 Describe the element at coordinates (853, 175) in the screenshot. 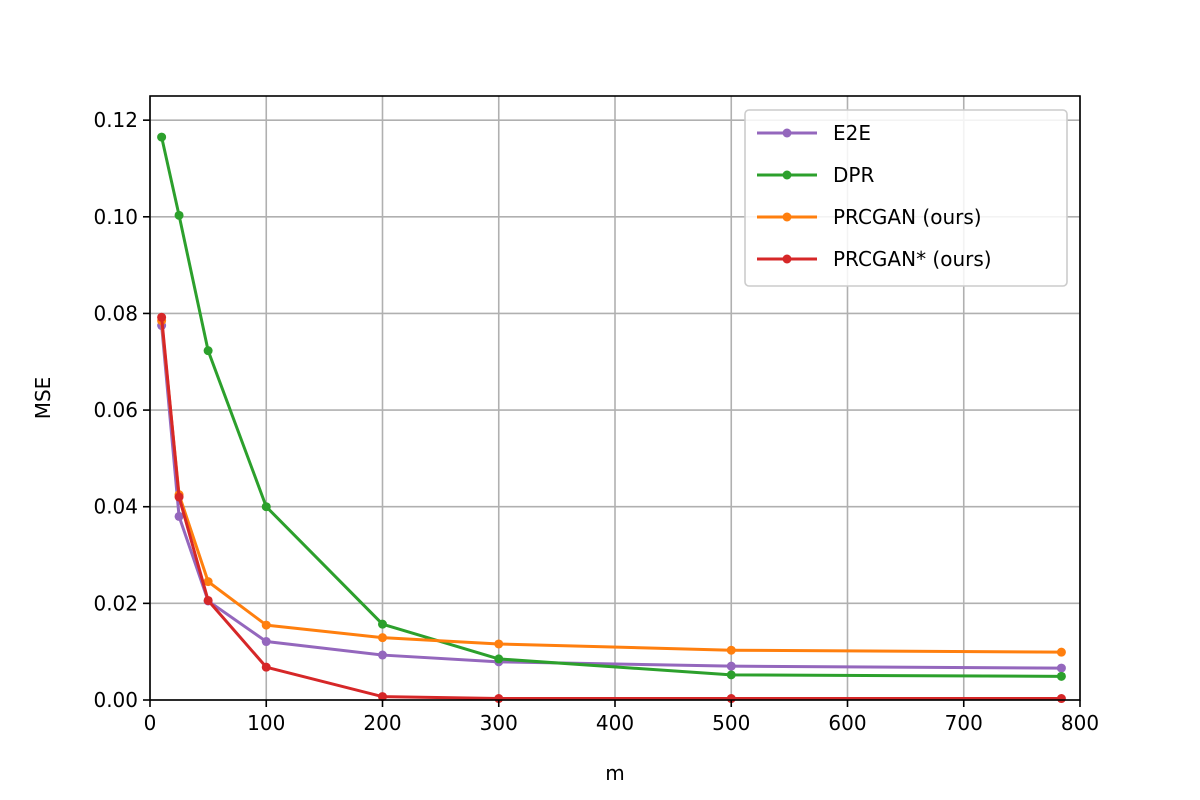

I see `legend-label: DPR` at that location.